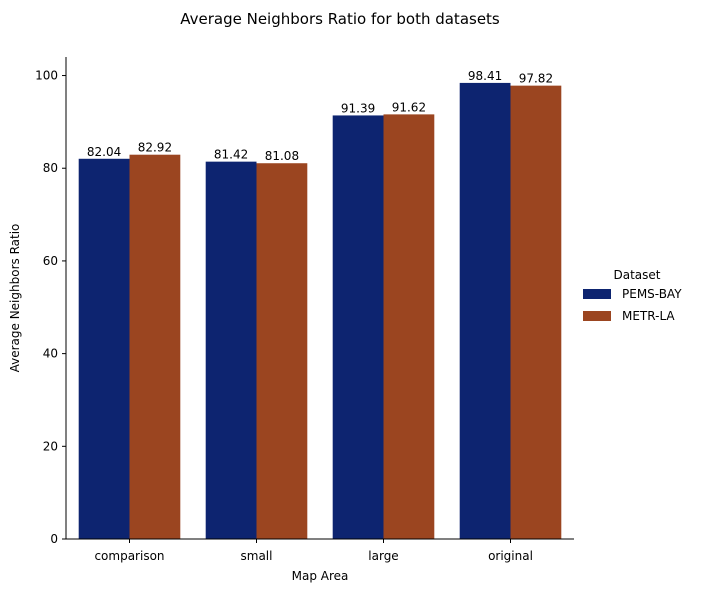 This screenshot has height=592, width=702. Describe the element at coordinates (409, 326) in the screenshot. I see `bar-metr-la-large` at that location.